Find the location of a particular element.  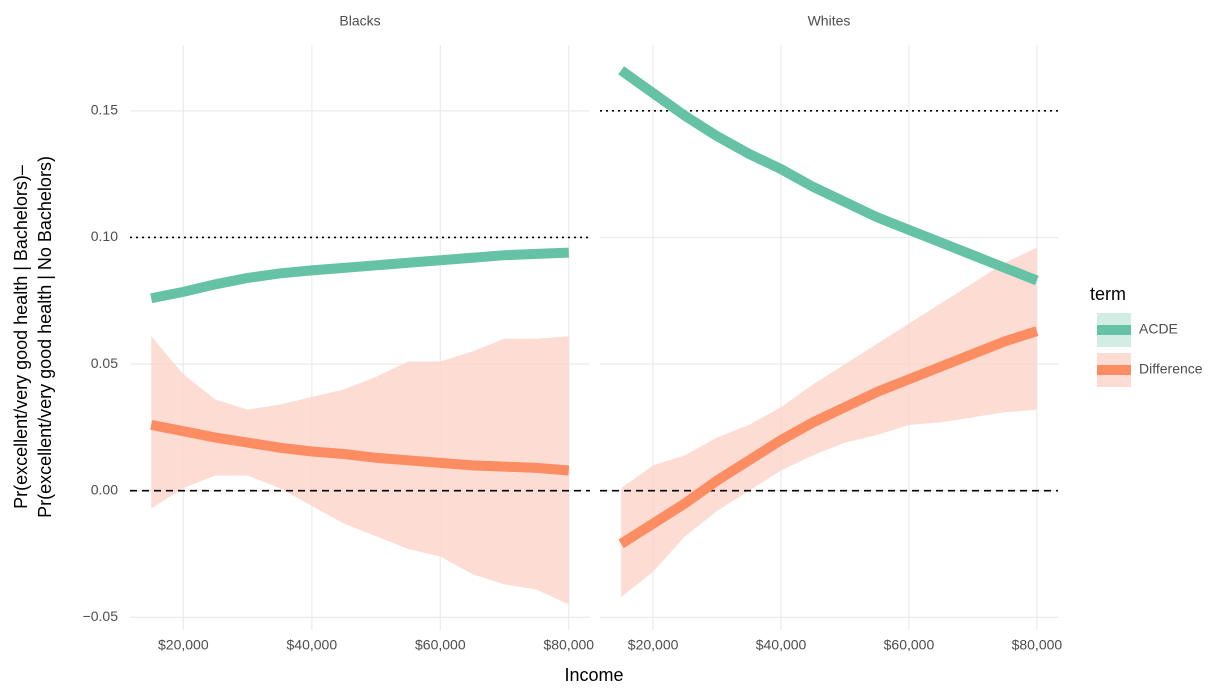

ribbon is located at coordinates (360, 470).